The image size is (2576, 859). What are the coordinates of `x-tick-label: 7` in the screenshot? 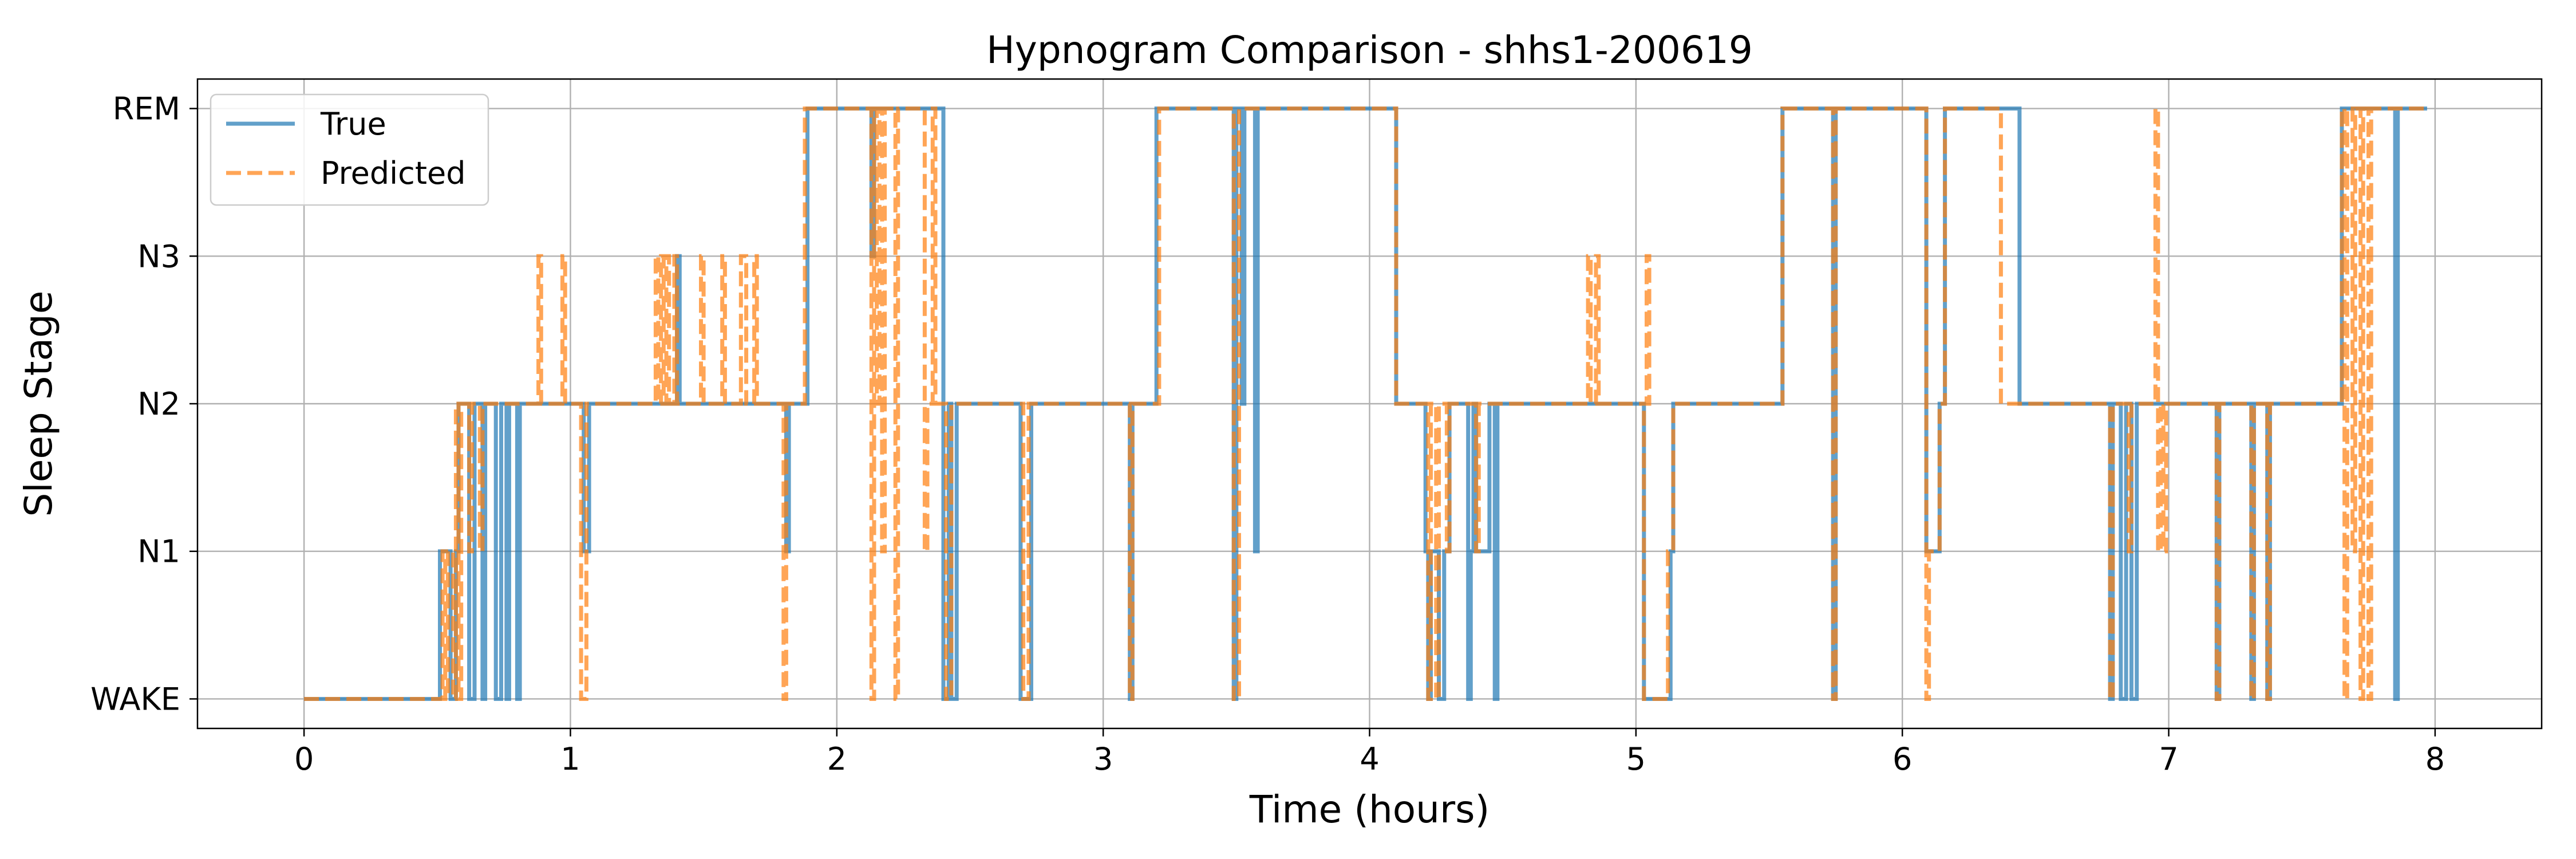 It's located at (2168, 759).